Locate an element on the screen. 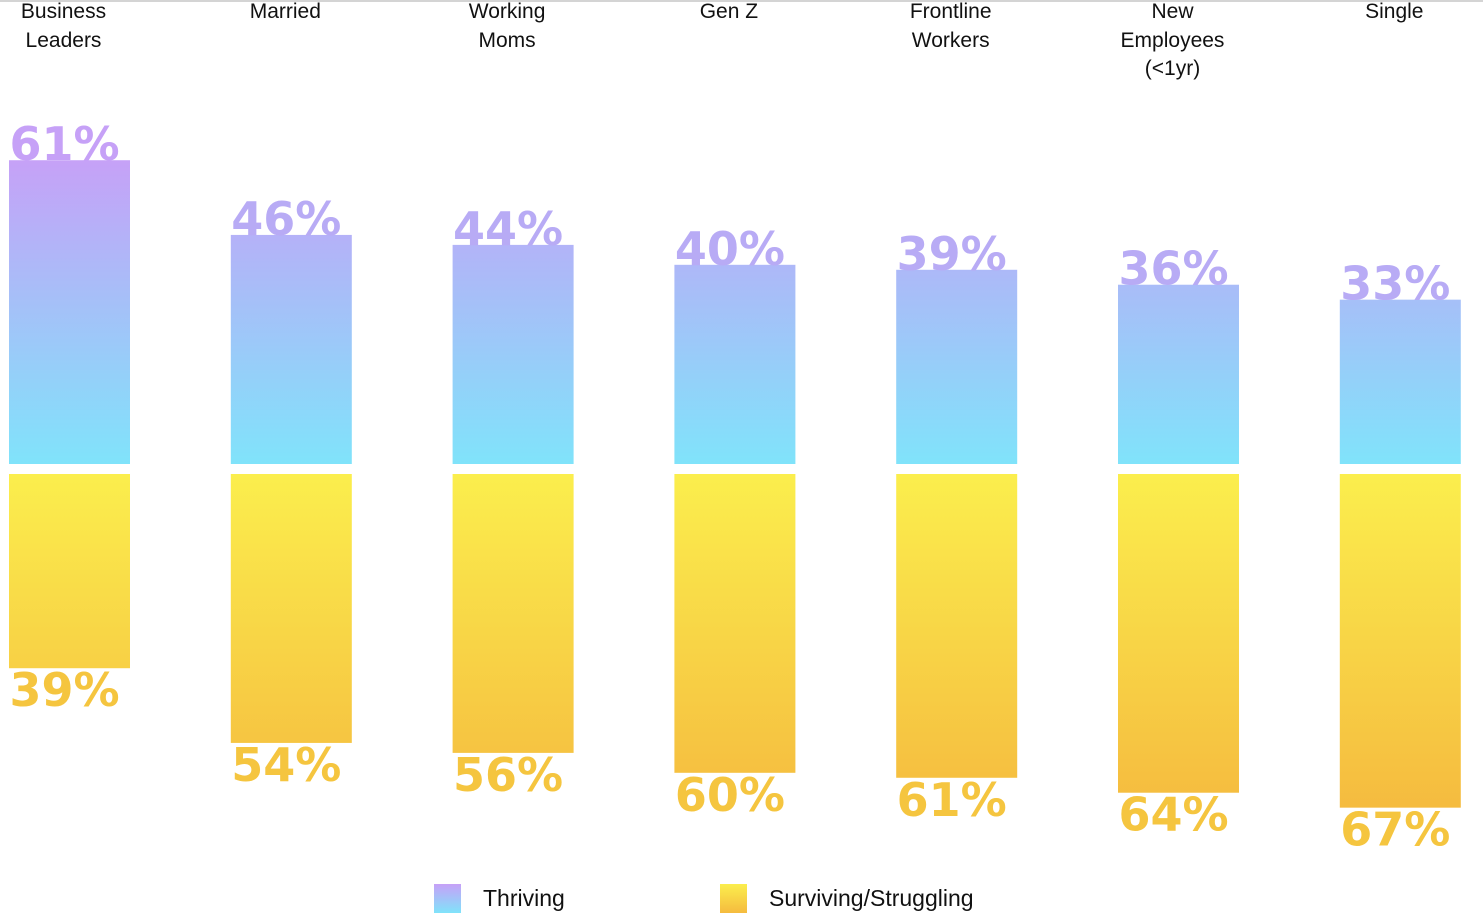 The width and height of the screenshot is (1483, 915). category-label-new-employees-1yr: New Employees (<1yr) is located at coordinates (1172, 40).